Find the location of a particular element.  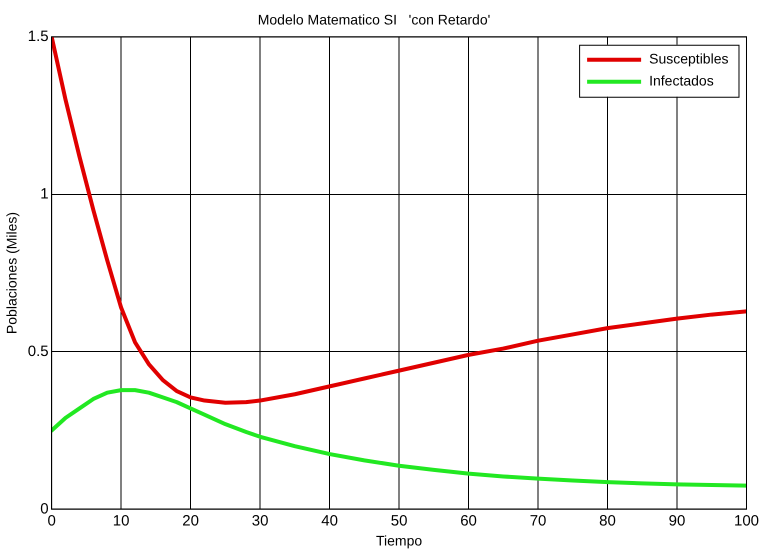

x-tick-label: 20 is located at coordinates (190, 521).